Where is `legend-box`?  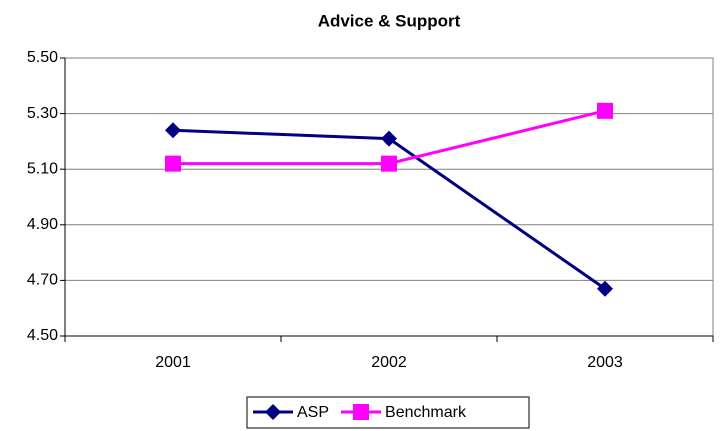
legend-box is located at coordinates (388, 412).